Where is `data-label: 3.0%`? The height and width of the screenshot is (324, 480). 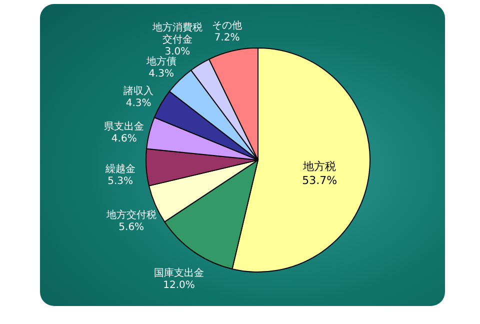 data-label: 3.0% is located at coordinates (177, 52).